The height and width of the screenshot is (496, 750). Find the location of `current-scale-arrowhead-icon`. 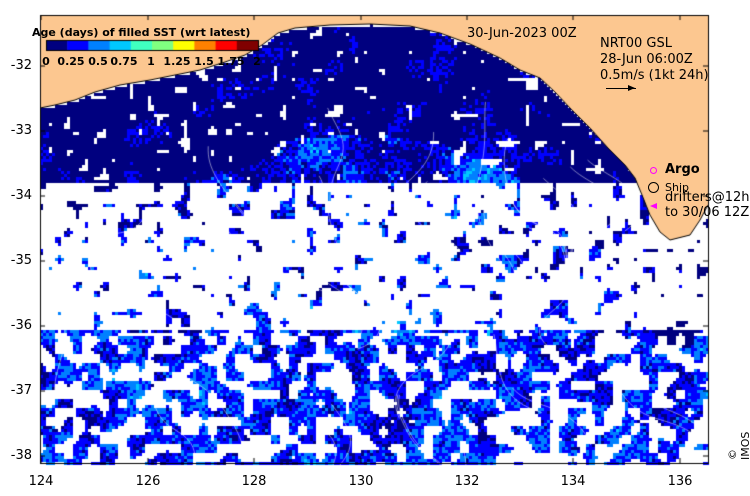

current-scale-arrowhead-icon is located at coordinates (631, 88).